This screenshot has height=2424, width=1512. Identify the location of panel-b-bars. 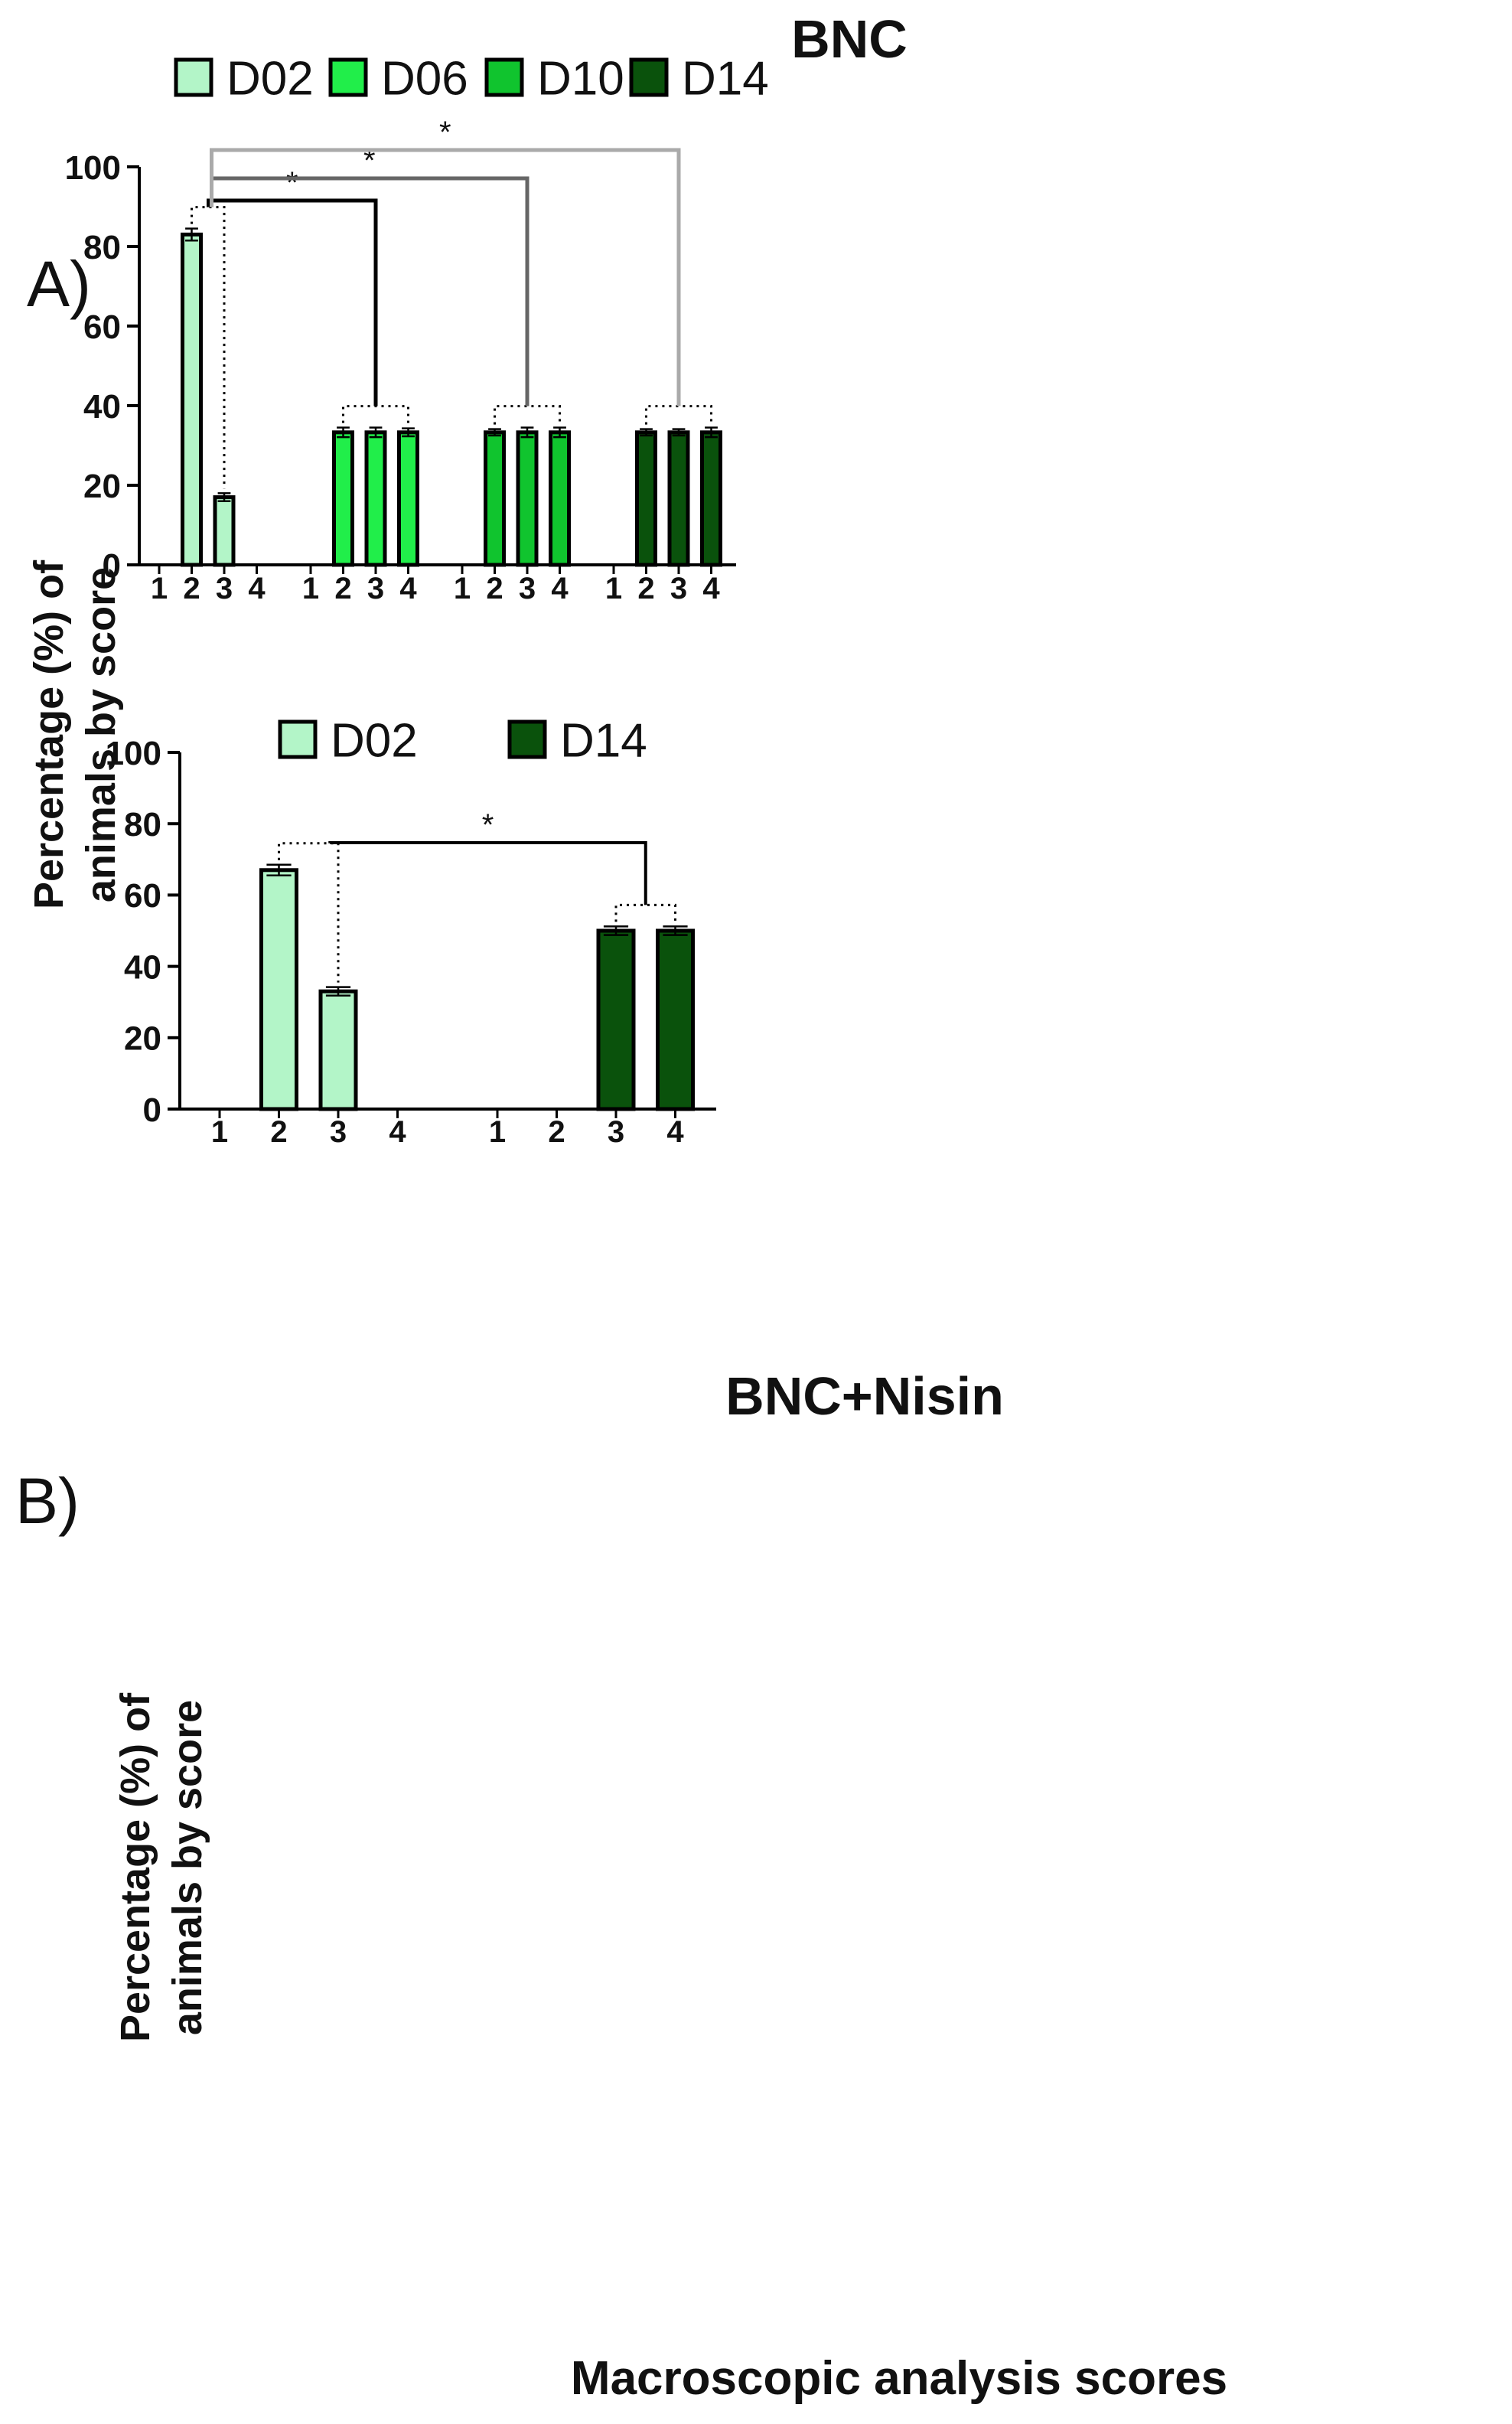
(477, 987).